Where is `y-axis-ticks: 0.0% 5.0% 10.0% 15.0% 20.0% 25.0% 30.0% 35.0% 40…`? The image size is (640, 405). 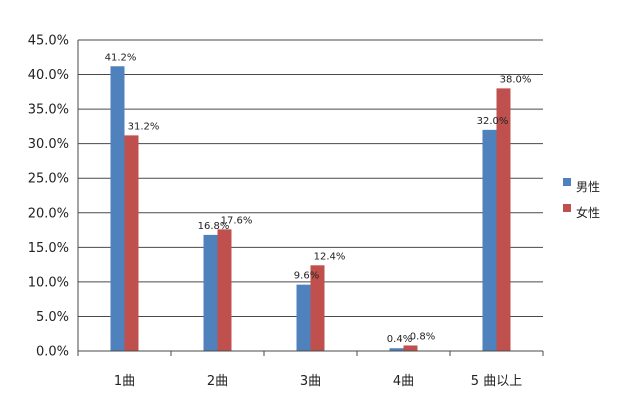 y-axis-ticks: 0.0% 5.0% 10.0% 15.0% 20.0% 25.0% 30.0% 35.0% 40… is located at coordinates (48, 197).